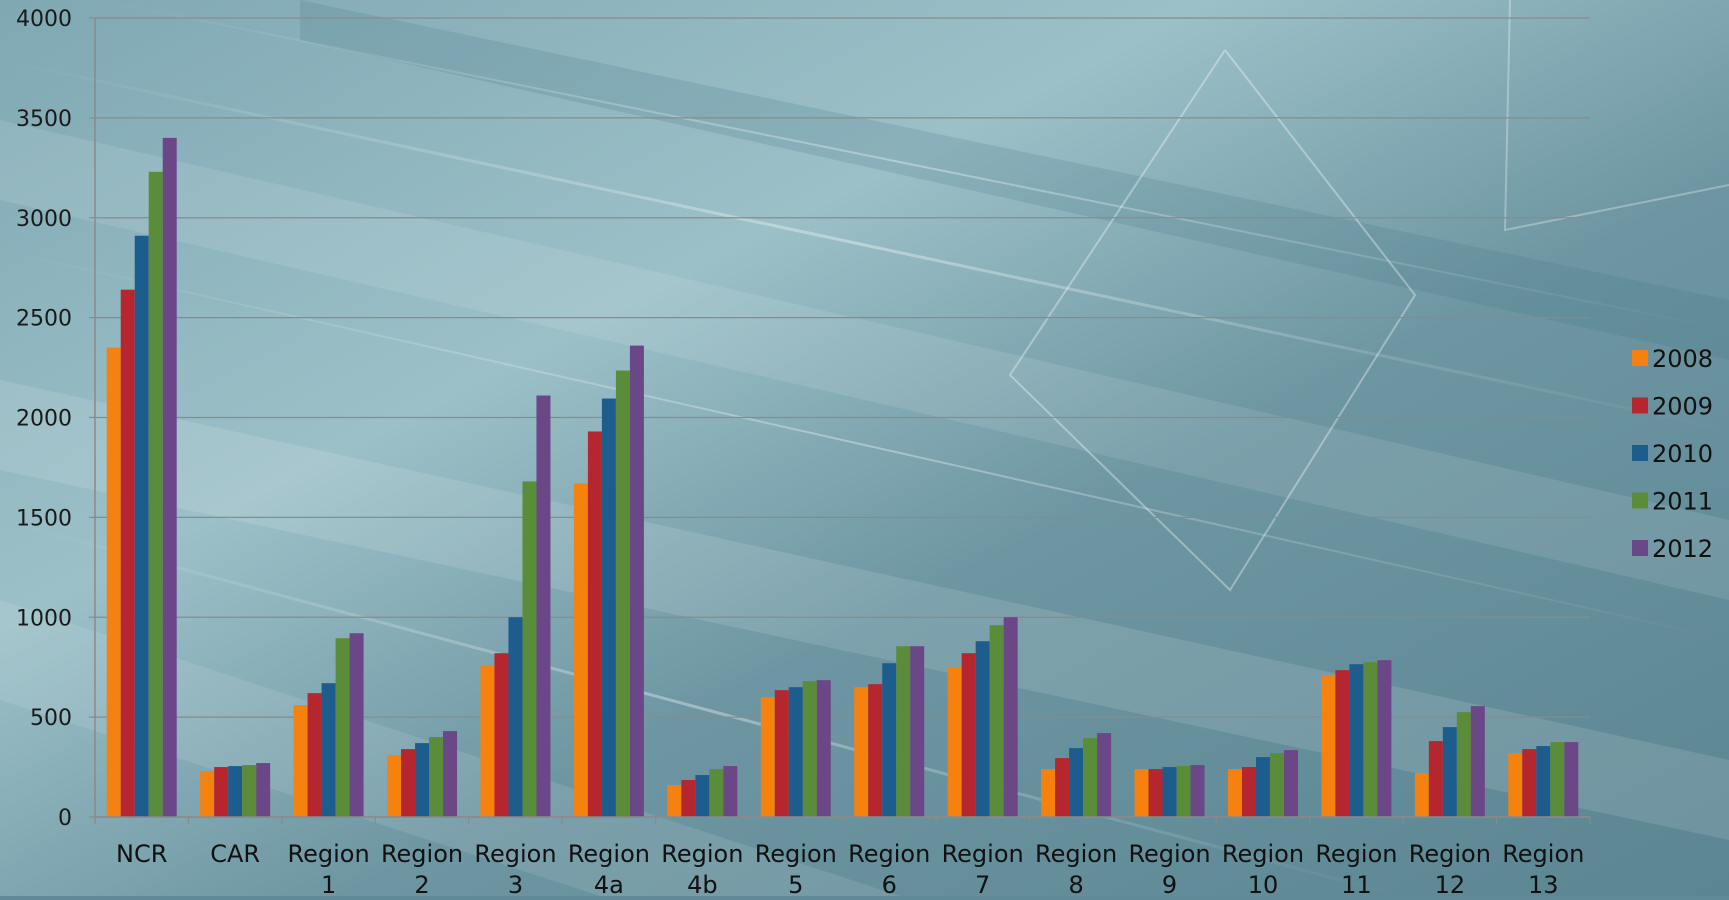 This screenshot has width=1729, height=900. I want to click on y-tick-label: 1000, so click(44, 618).